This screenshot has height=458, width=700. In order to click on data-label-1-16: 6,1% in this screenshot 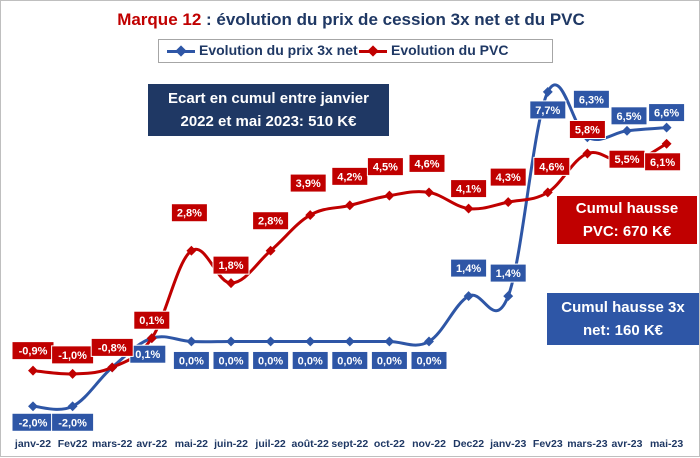, I will do `click(663, 162)`.